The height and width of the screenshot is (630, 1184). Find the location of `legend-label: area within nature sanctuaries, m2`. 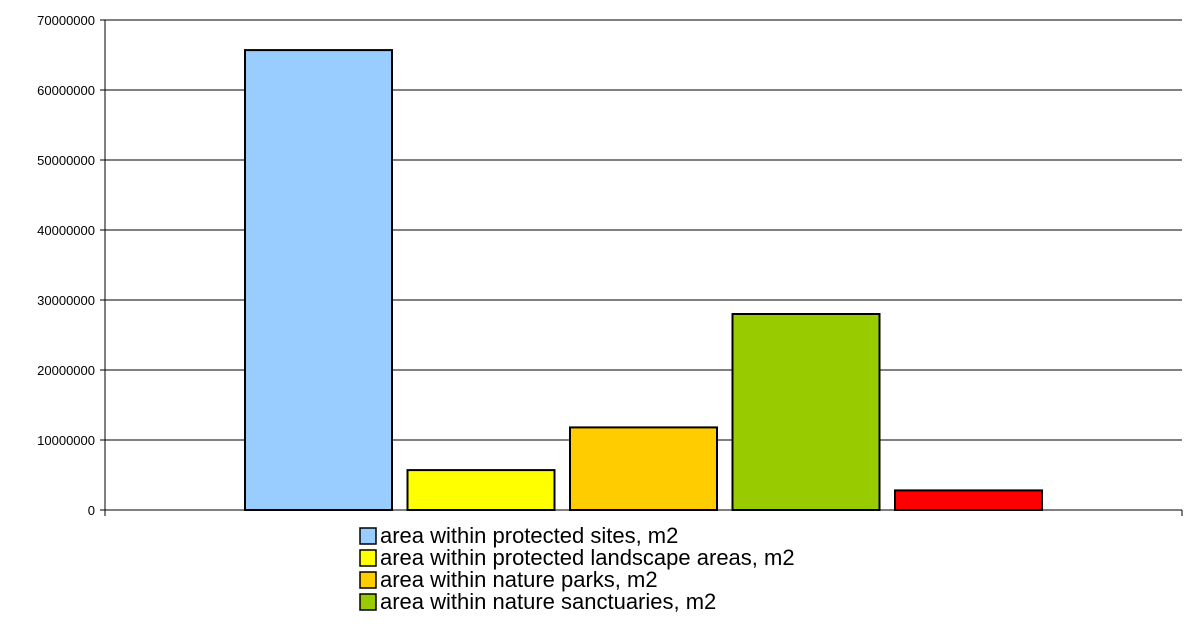

legend-label: area within nature sanctuaries, m2 is located at coordinates (548, 601).